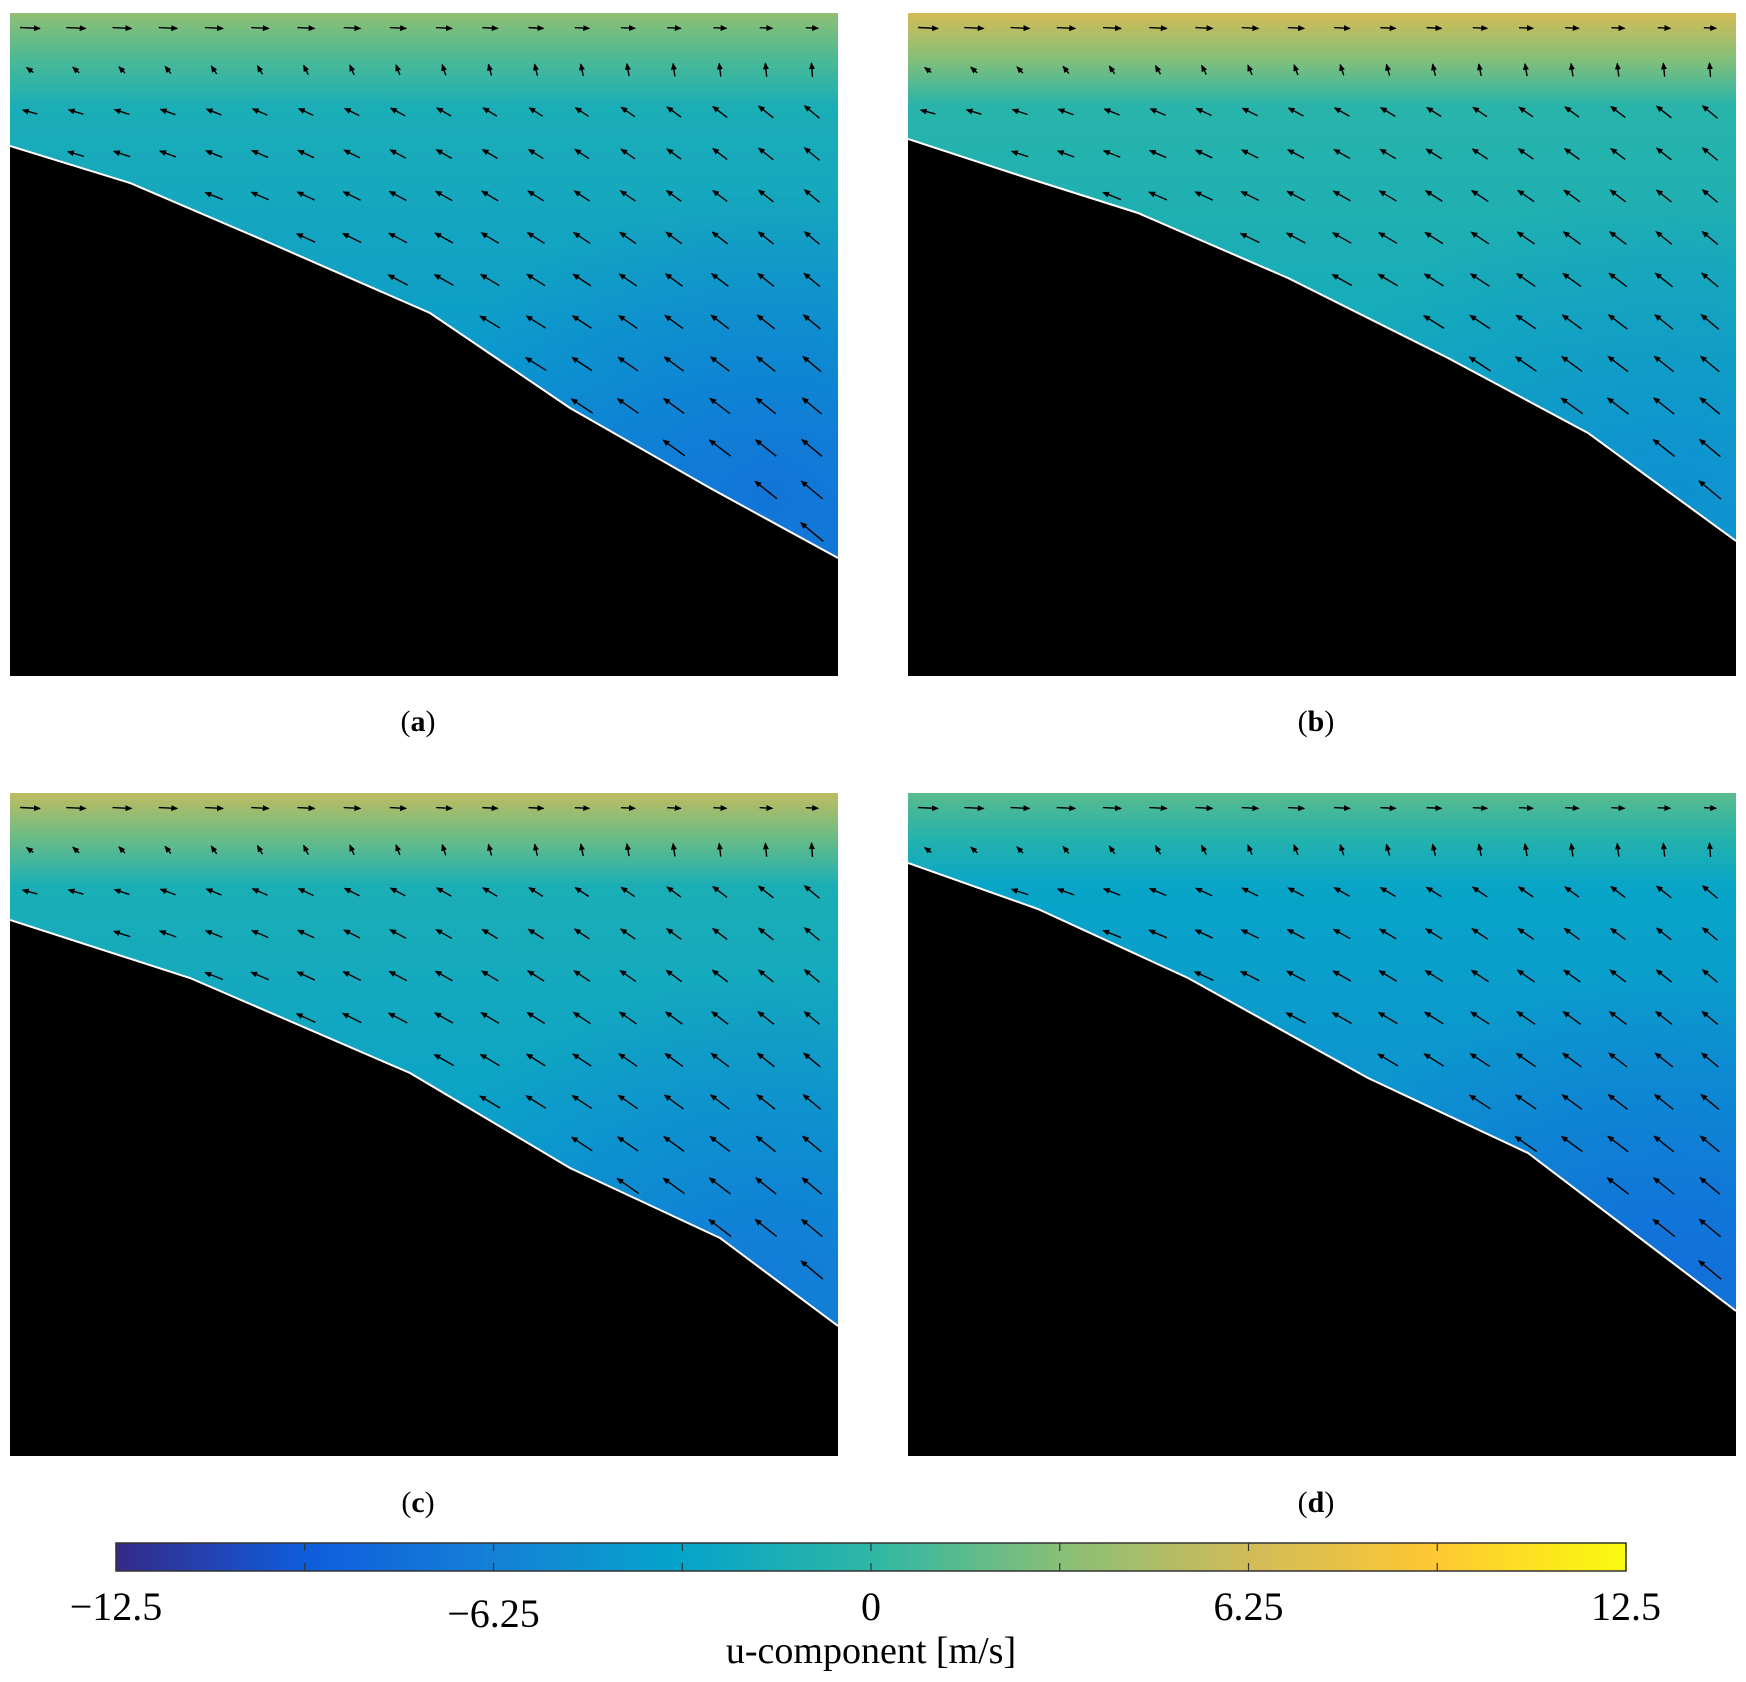 The image size is (1746, 1682). What do you see at coordinates (1626, 1606) in the screenshot?
I see `colorbar-tick-label: 12.5` at bounding box center [1626, 1606].